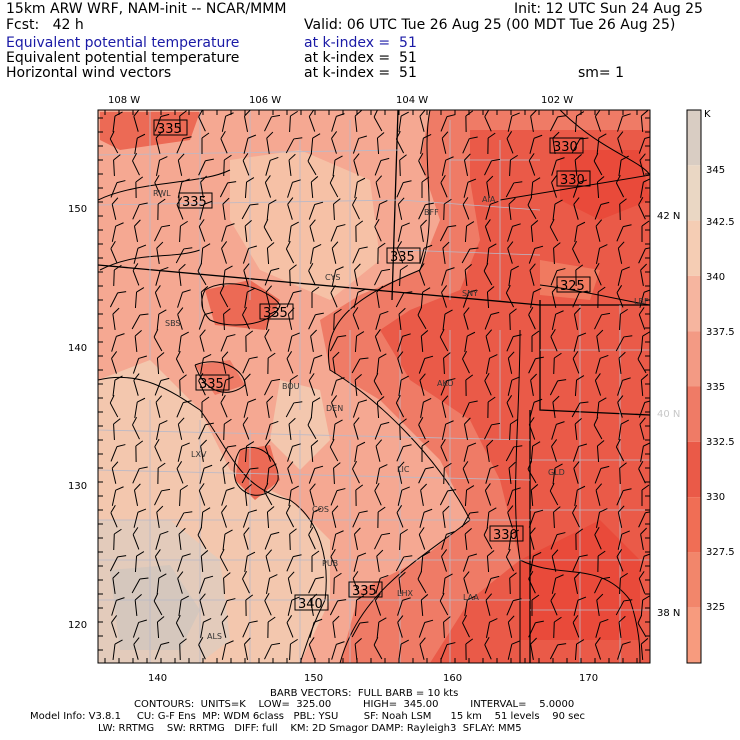 This screenshot has height=740, width=740. What do you see at coordinates (572, 180) in the screenshot?
I see `svg-text: 330` at bounding box center [572, 180].